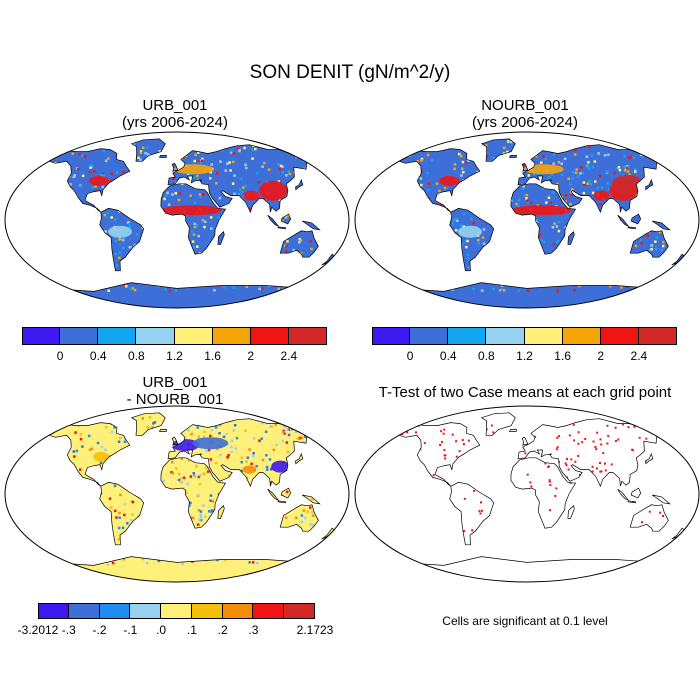  I want to click on panel-1-title: URB_001 (yrs 2006-2024), so click(175, 114).